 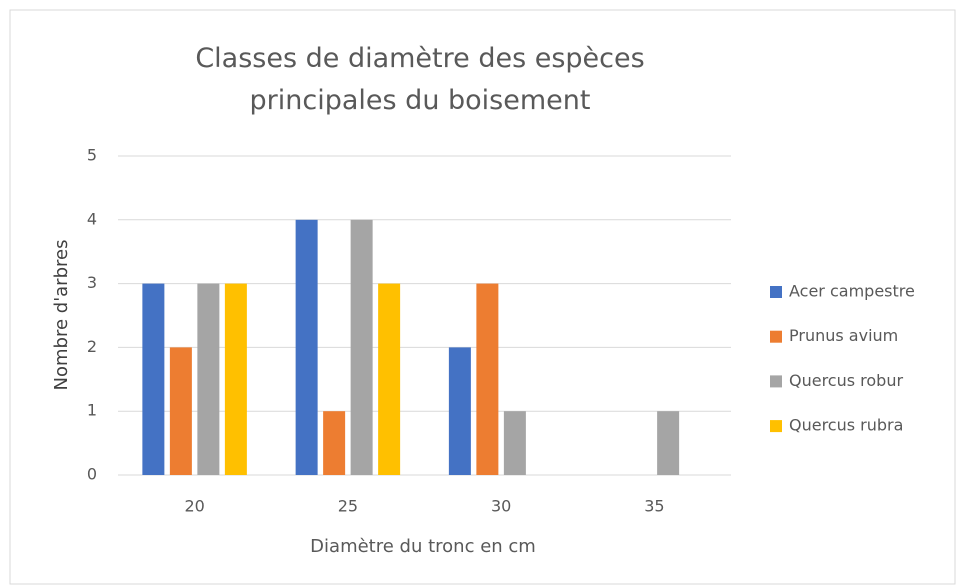 What do you see at coordinates (501, 506) in the screenshot?
I see `x-tick-label: 30` at bounding box center [501, 506].